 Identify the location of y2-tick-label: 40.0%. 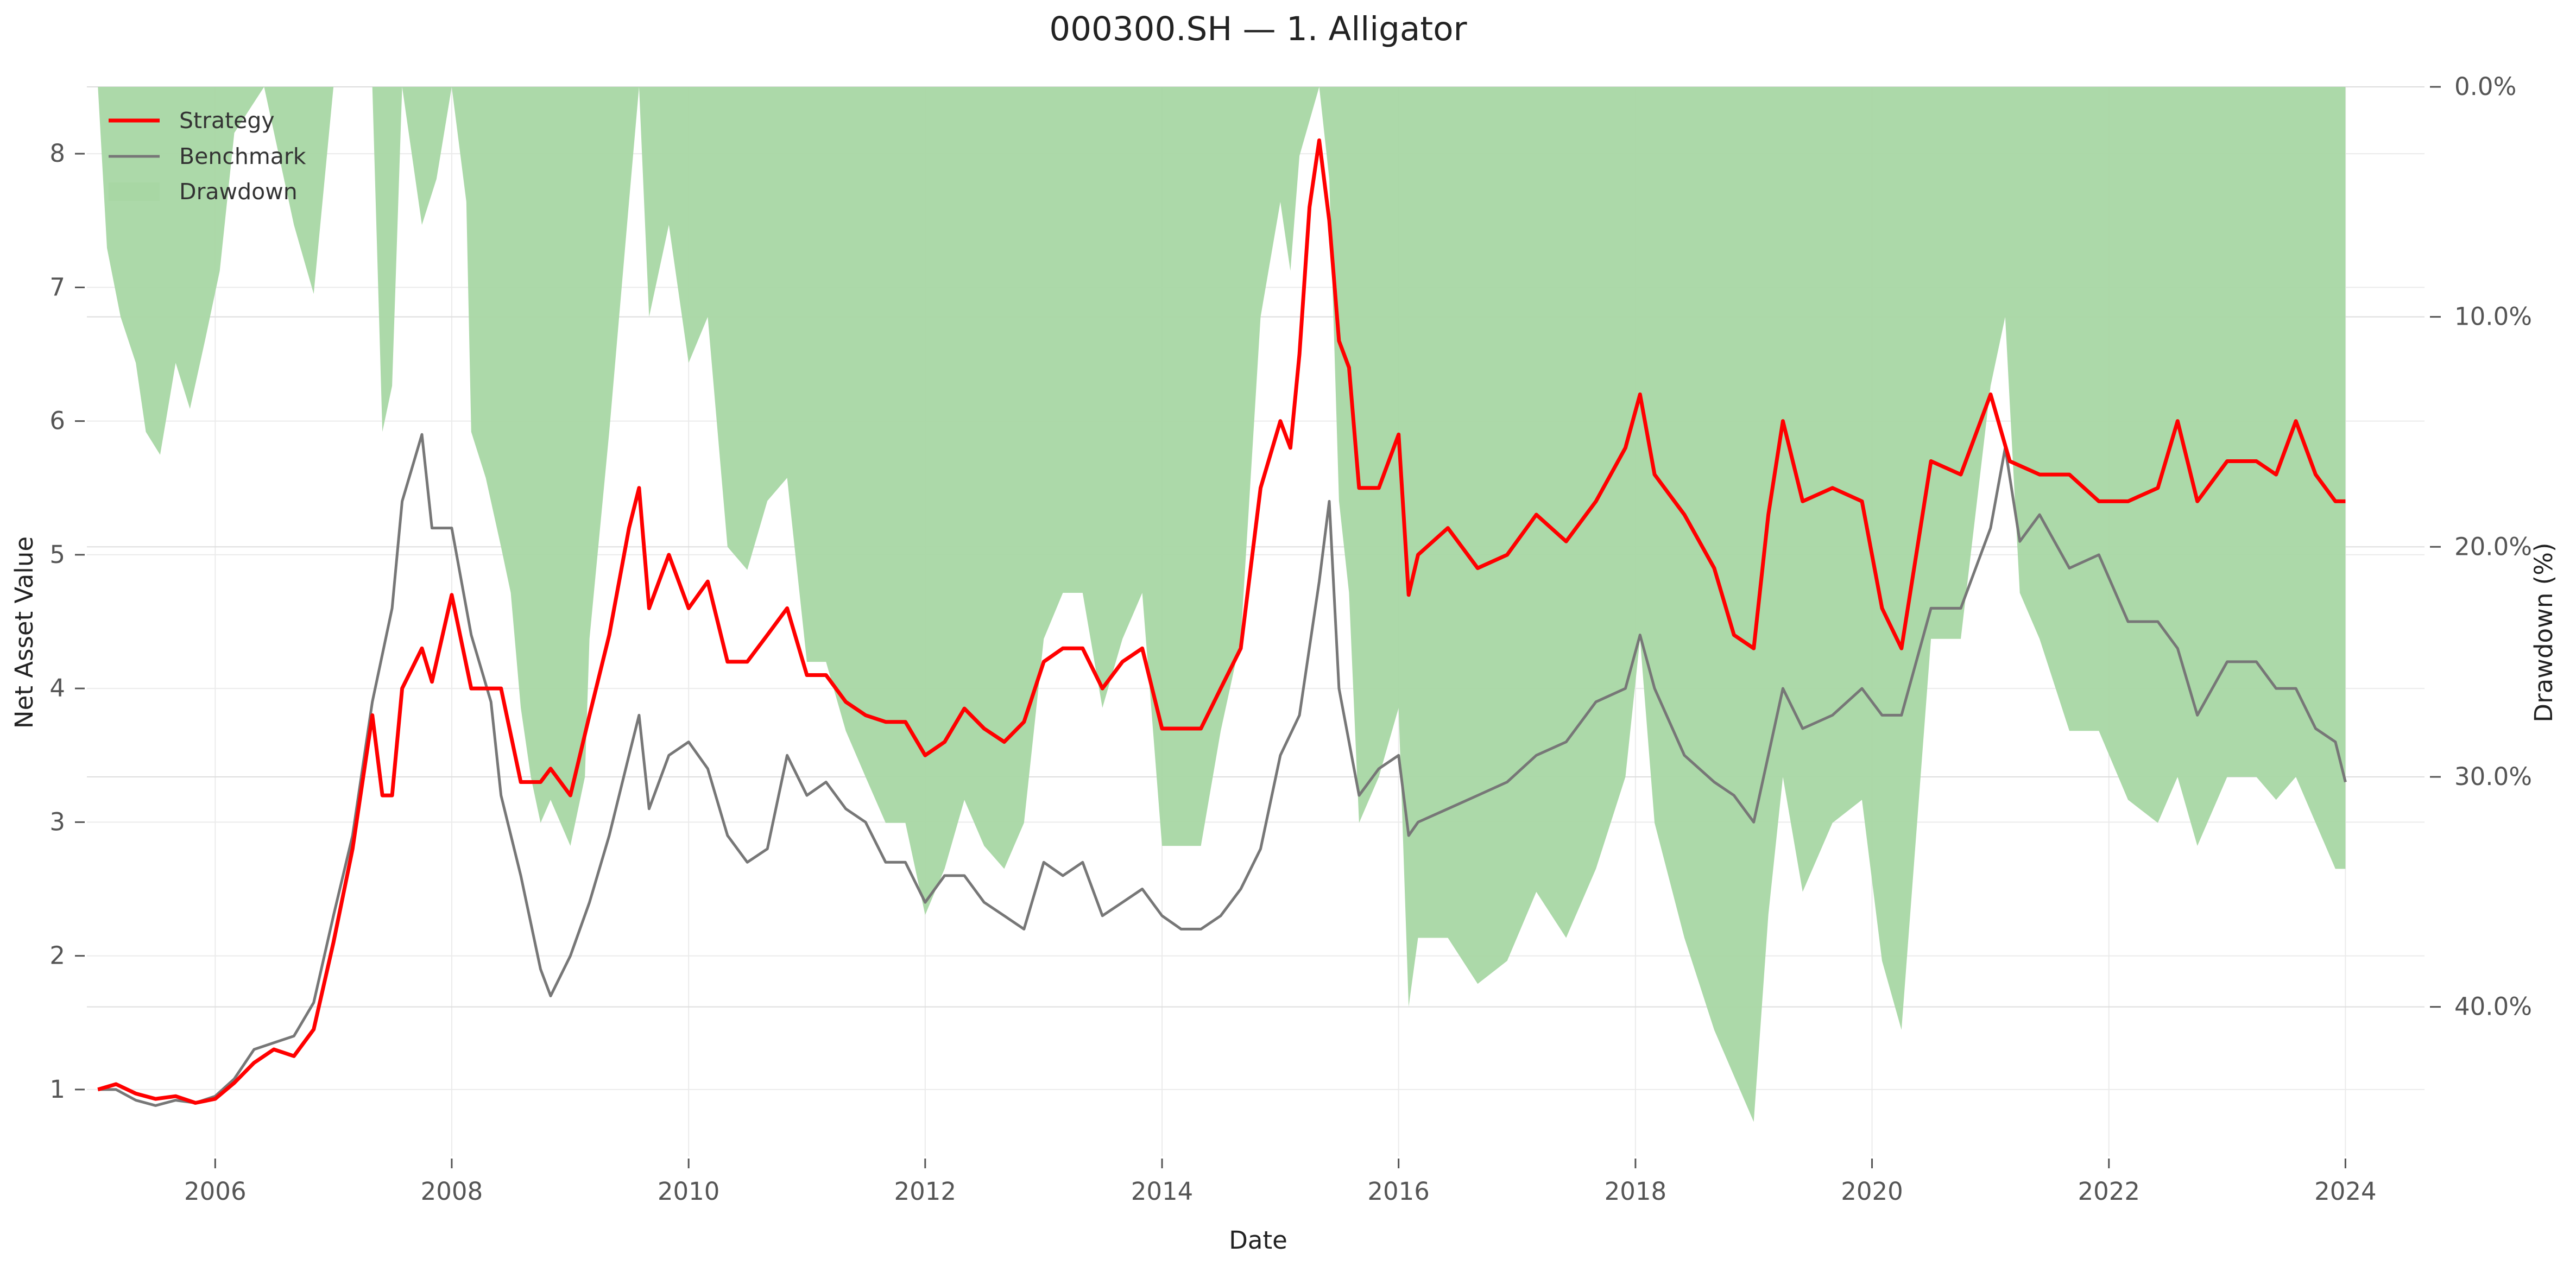
(2493, 1006).